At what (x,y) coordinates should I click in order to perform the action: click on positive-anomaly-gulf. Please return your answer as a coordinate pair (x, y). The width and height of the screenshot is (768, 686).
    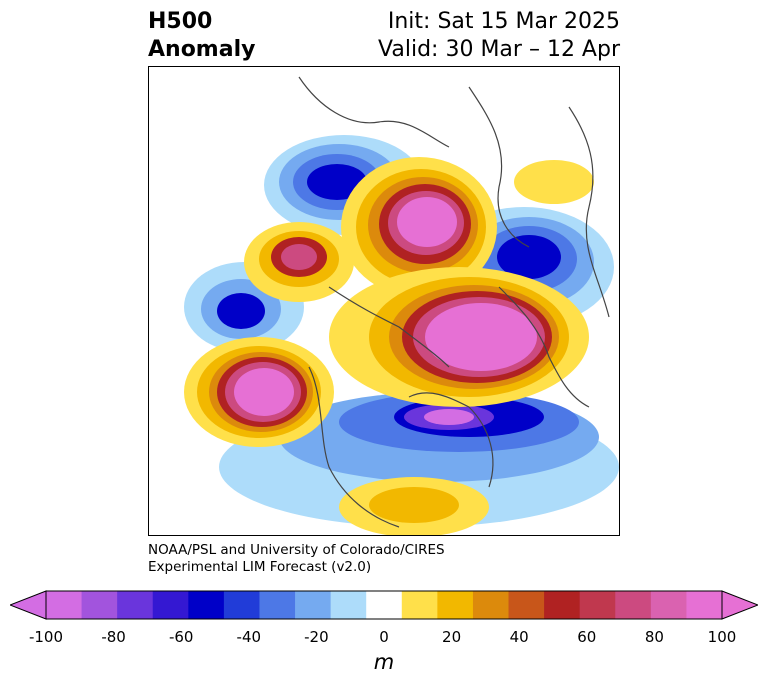
    Looking at the image, I should click on (414, 506).